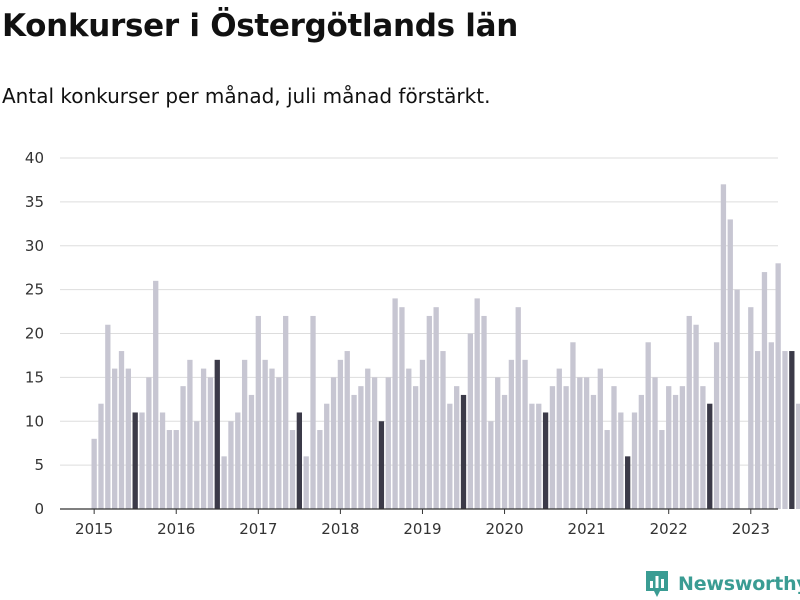 The height and width of the screenshot is (600, 800). I want to click on y-tick-label: 10, so click(34, 421).